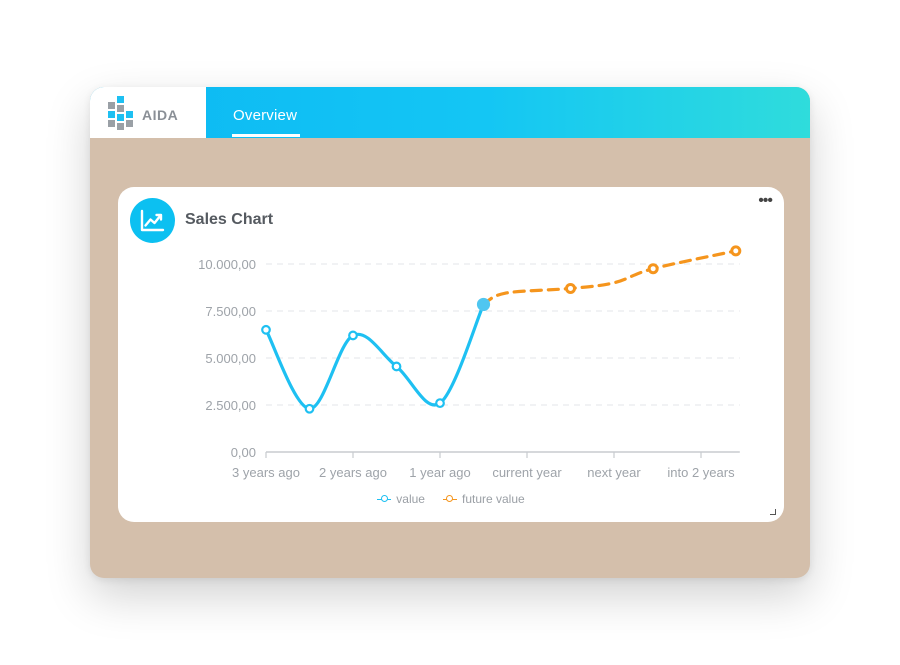 The width and height of the screenshot is (900, 665). Describe the element at coordinates (701, 472) in the screenshot. I see `x-tick-label: into 2 years` at that location.